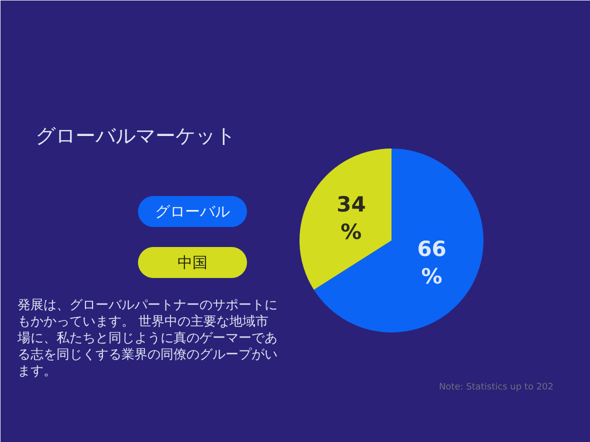 Image resolution: width=590 pixels, height=442 pixels. I want to click on data-label: 34 %, so click(351, 218).